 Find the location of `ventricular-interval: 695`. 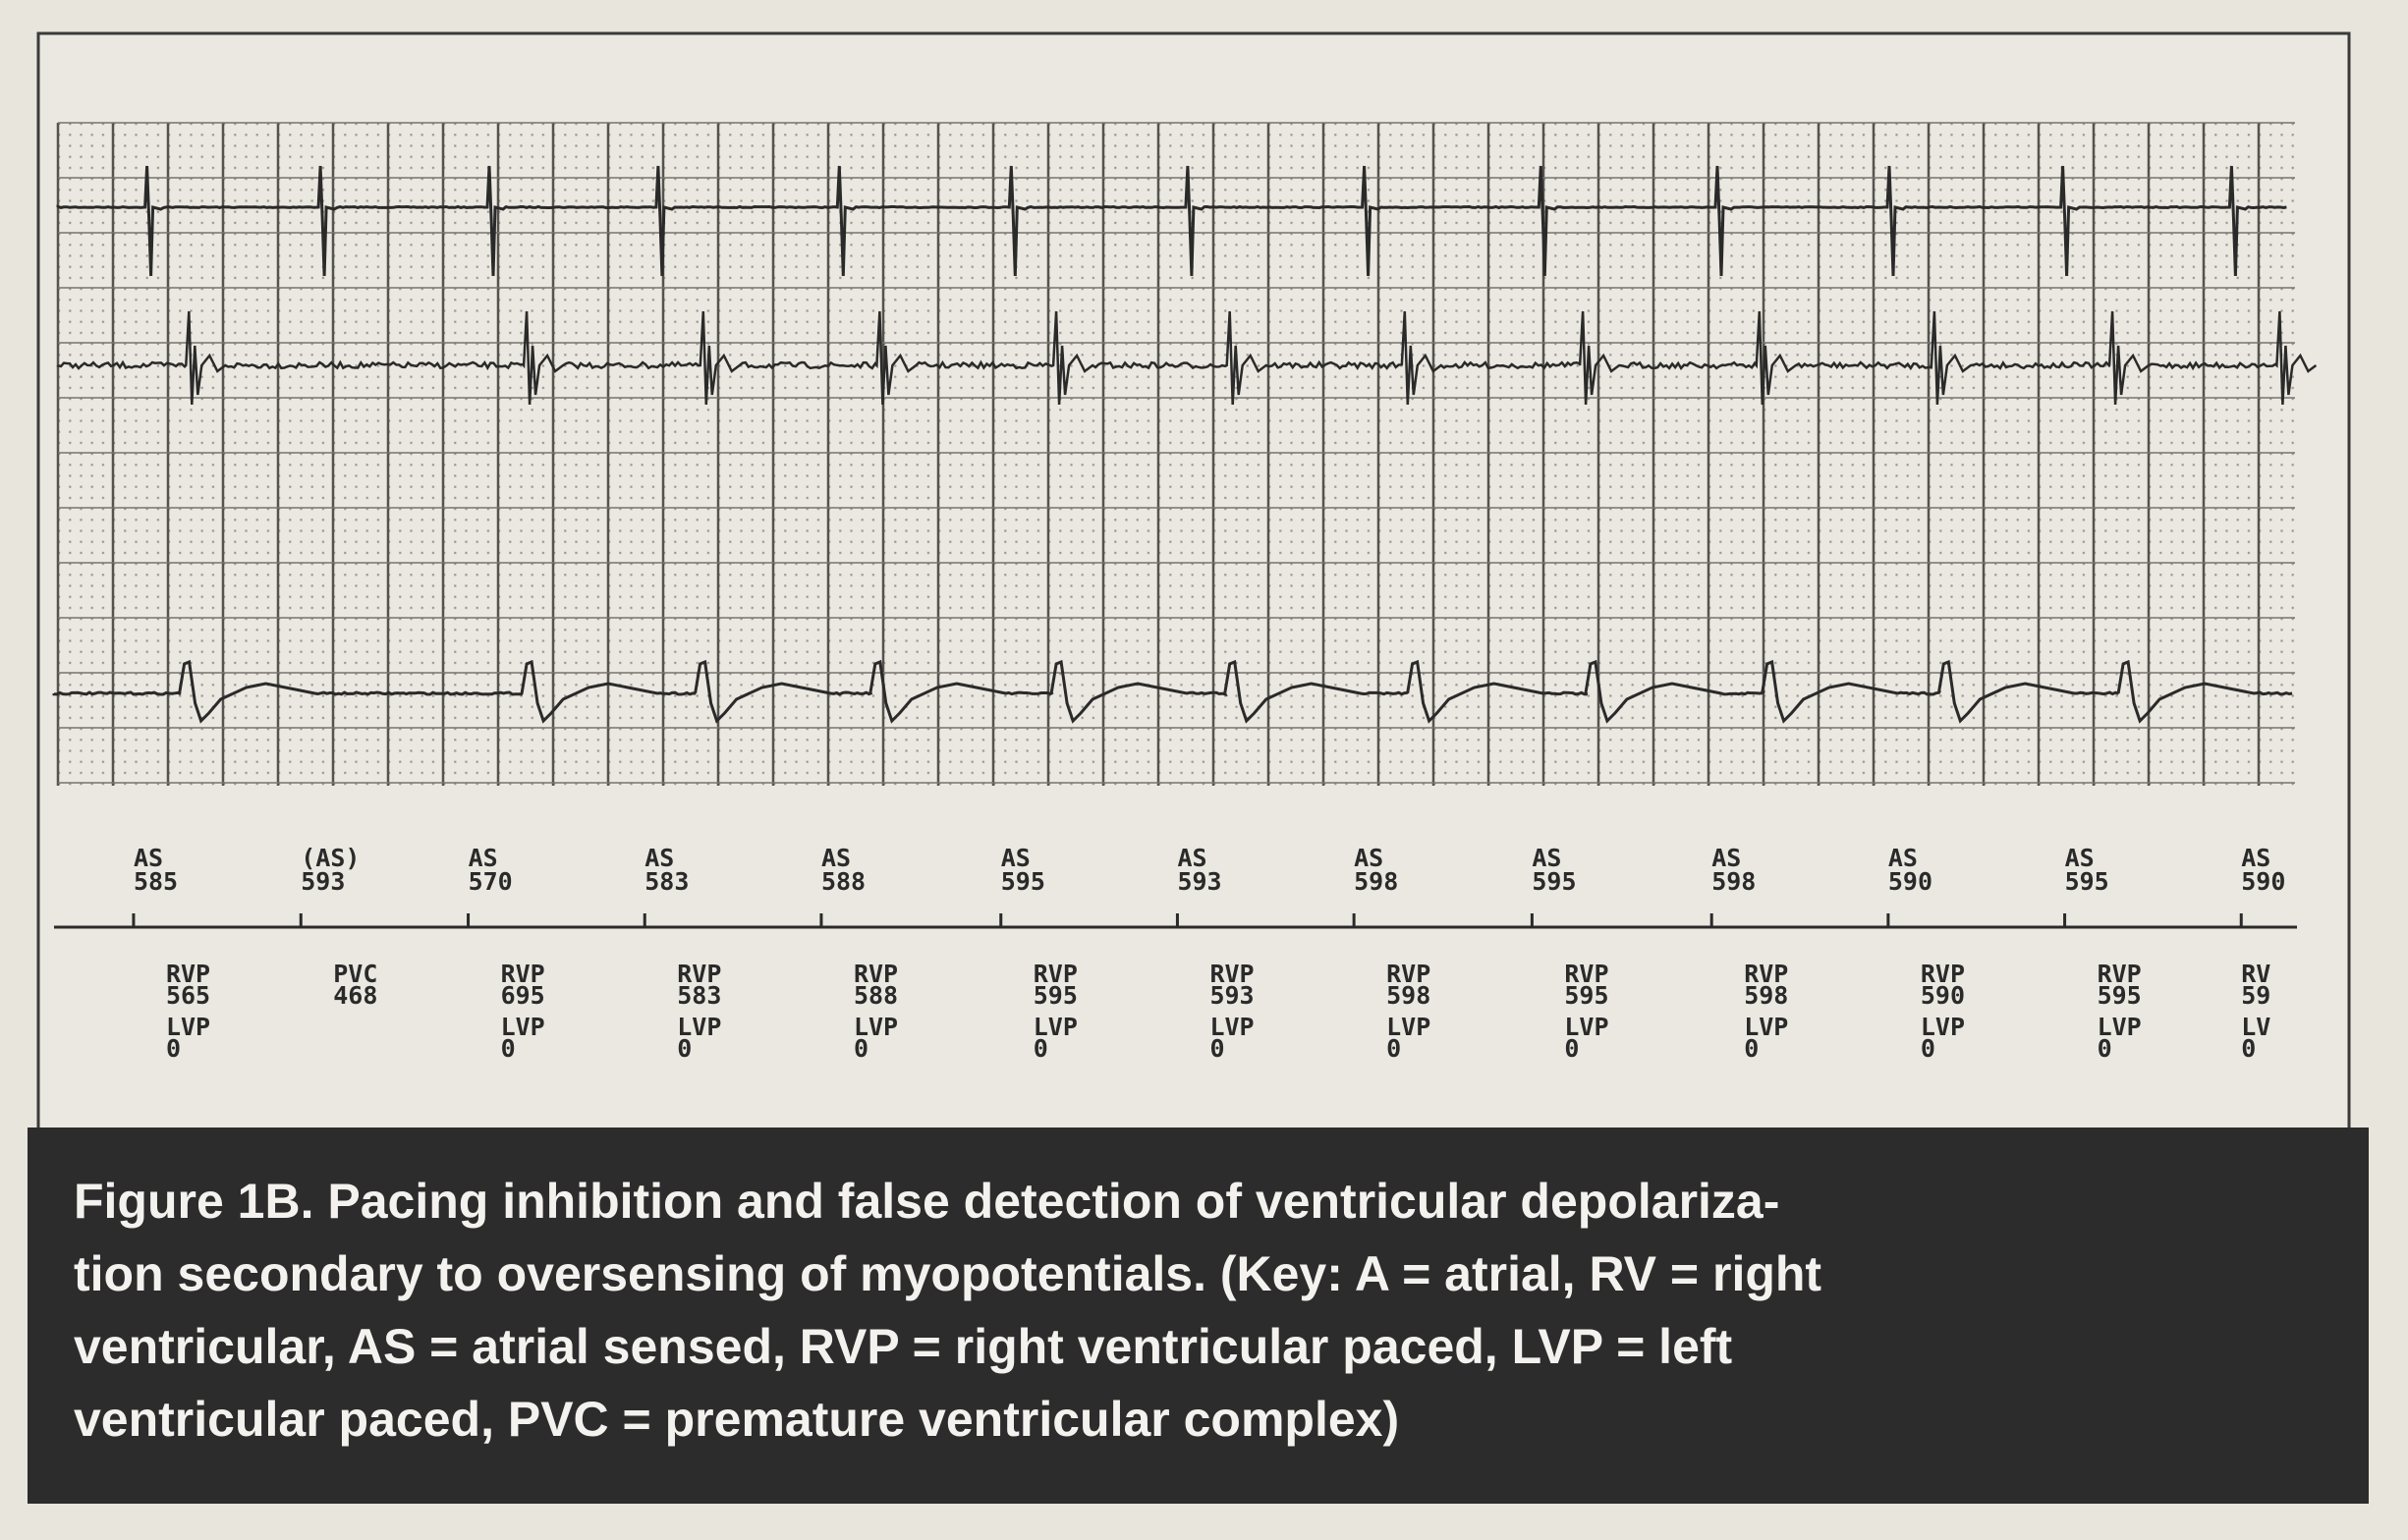

ventricular-interval: 695 is located at coordinates (523, 995).